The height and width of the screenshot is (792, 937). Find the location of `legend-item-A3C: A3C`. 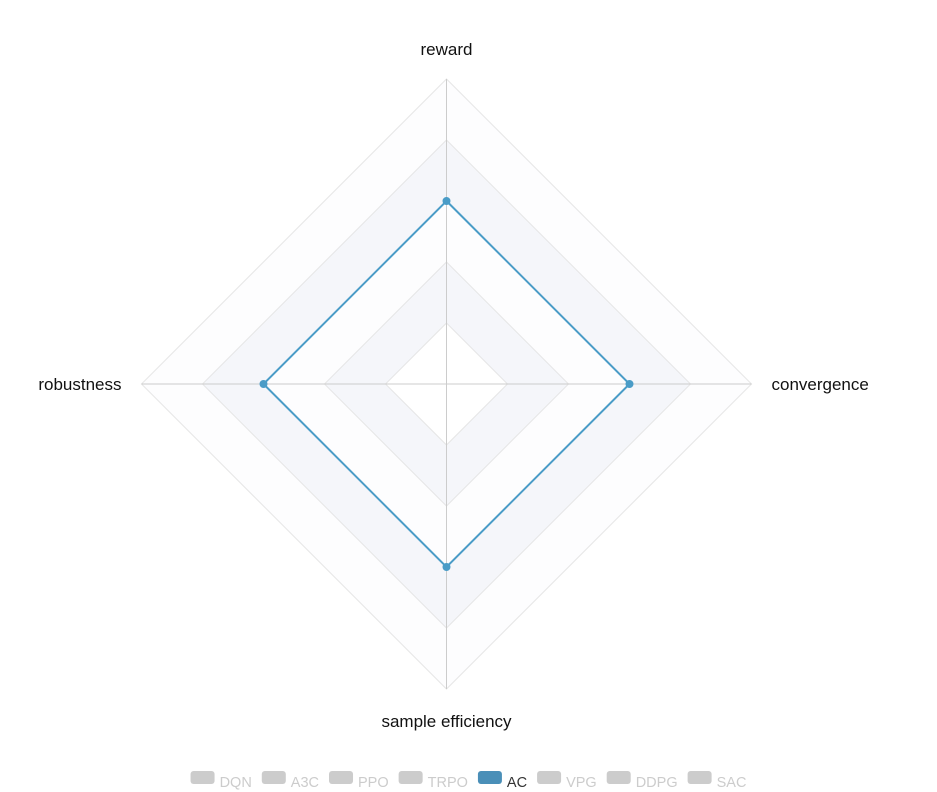

legend-item-A3C: A3C is located at coordinates (290, 781).